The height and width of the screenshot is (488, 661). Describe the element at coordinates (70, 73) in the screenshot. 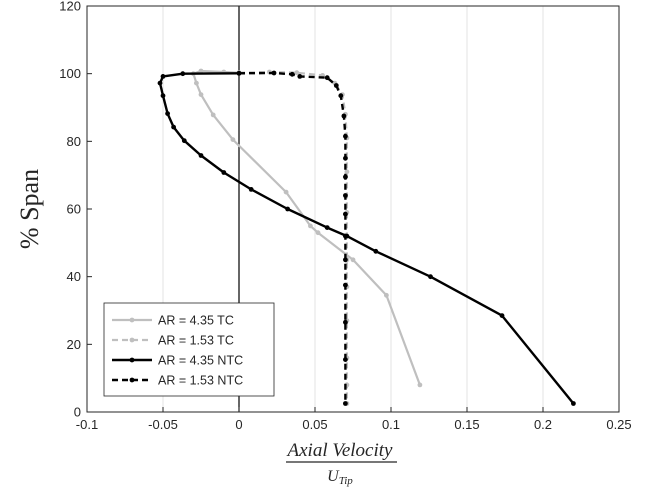

I see `y-tick-label: 100` at that location.